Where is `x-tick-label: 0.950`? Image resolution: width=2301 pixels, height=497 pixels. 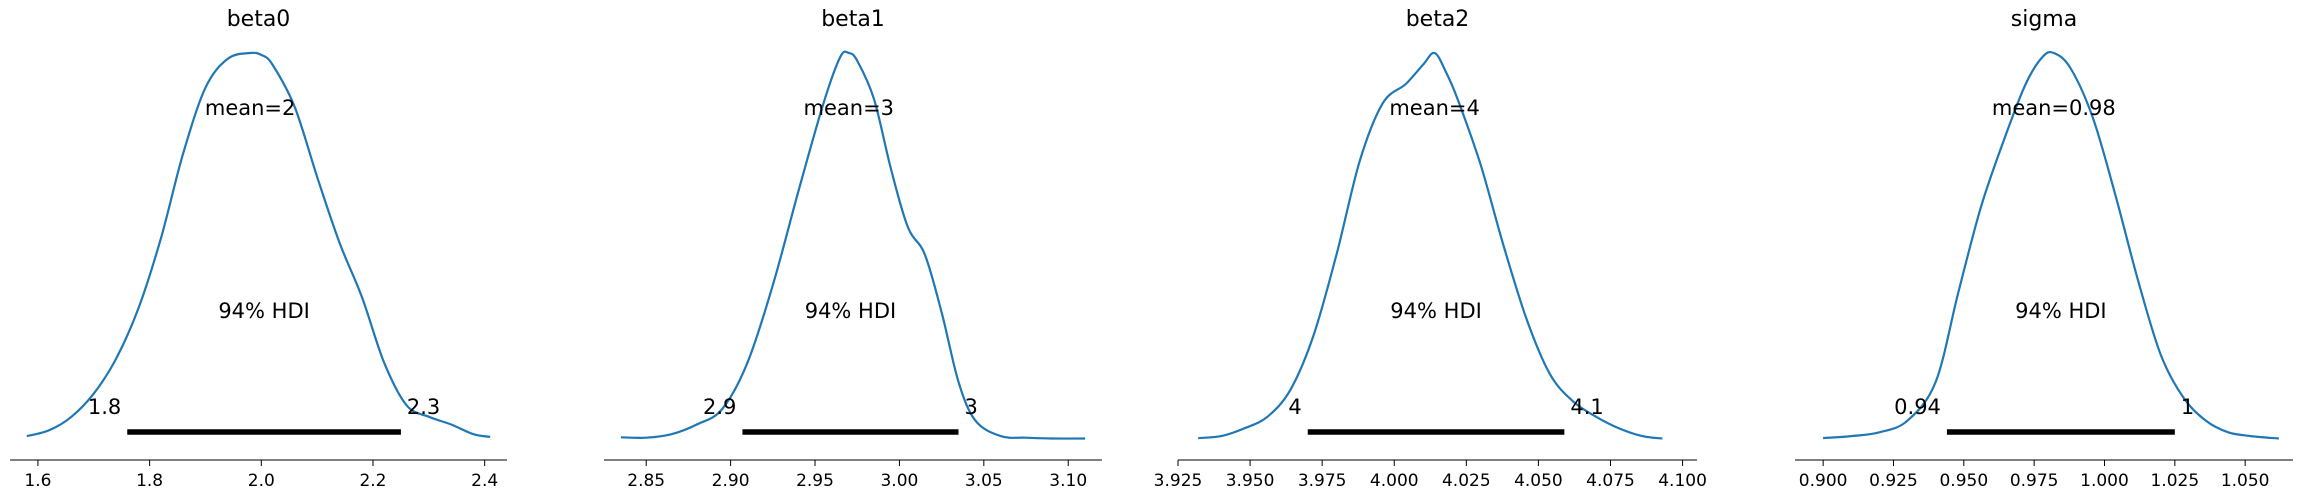 x-tick-label: 0.950 is located at coordinates (1963, 481).